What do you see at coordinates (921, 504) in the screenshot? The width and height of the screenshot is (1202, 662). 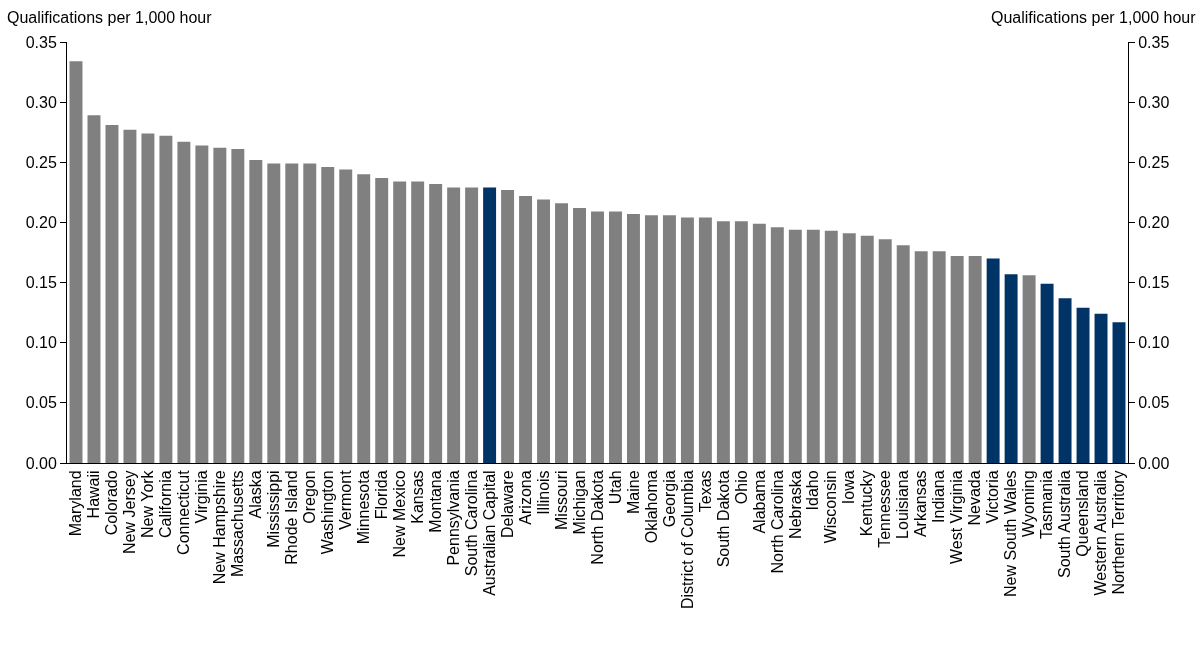 I see `x-tick-label: Arkansas` at bounding box center [921, 504].